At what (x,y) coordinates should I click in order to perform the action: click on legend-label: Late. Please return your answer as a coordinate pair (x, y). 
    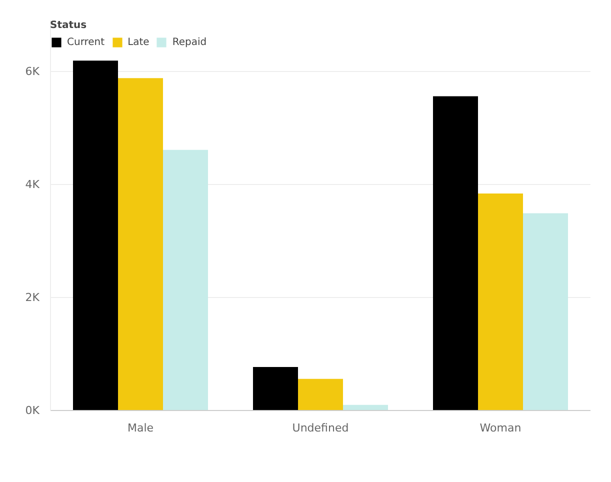
    Looking at the image, I should click on (139, 42).